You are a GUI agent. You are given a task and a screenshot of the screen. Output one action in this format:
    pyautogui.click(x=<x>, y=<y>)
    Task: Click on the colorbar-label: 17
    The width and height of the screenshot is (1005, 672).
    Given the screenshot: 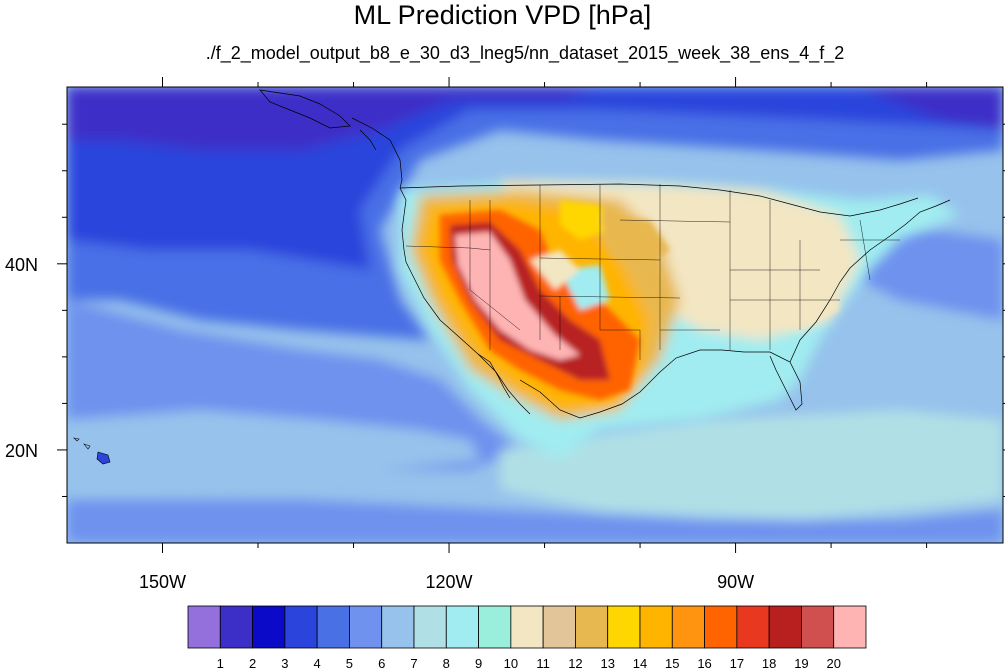 What is the action you would take?
    pyautogui.click(x=737, y=663)
    